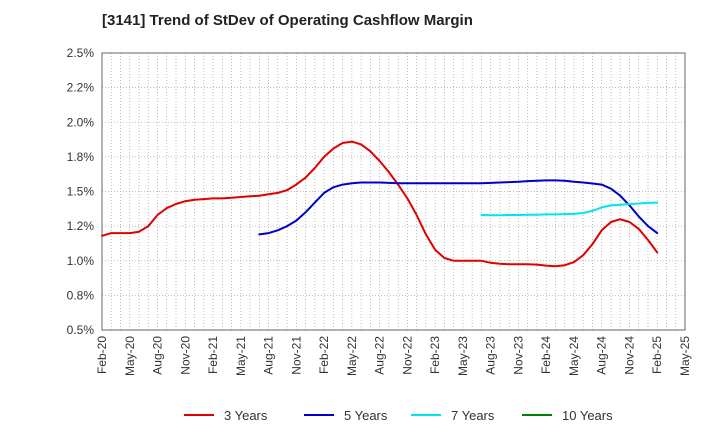 Image resolution: width=720 pixels, height=440 pixels. What do you see at coordinates (380, 355) in the screenshot?
I see `x-tick-label: Aug-22` at bounding box center [380, 355].